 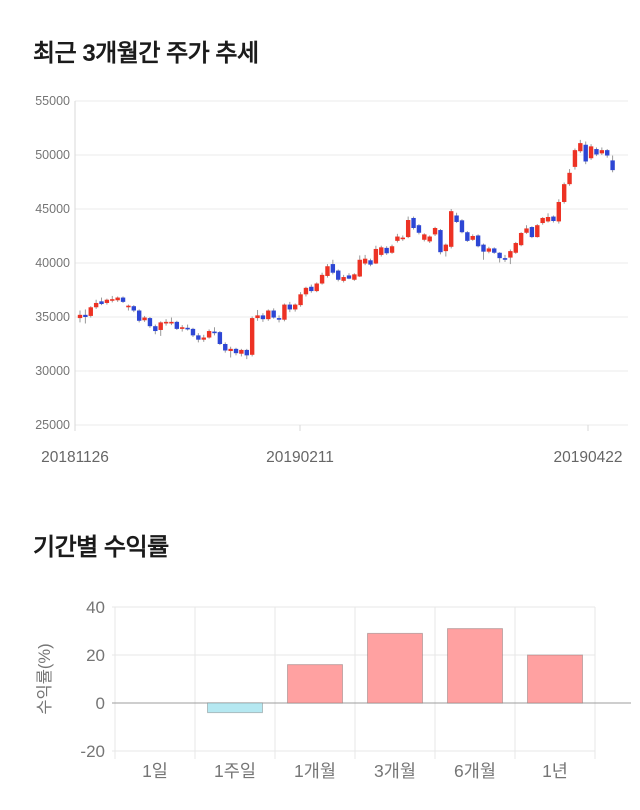 What do you see at coordinates (100, 703) in the screenshot?
I see `y-tick-label: 0` at bounding box center [100, 703].